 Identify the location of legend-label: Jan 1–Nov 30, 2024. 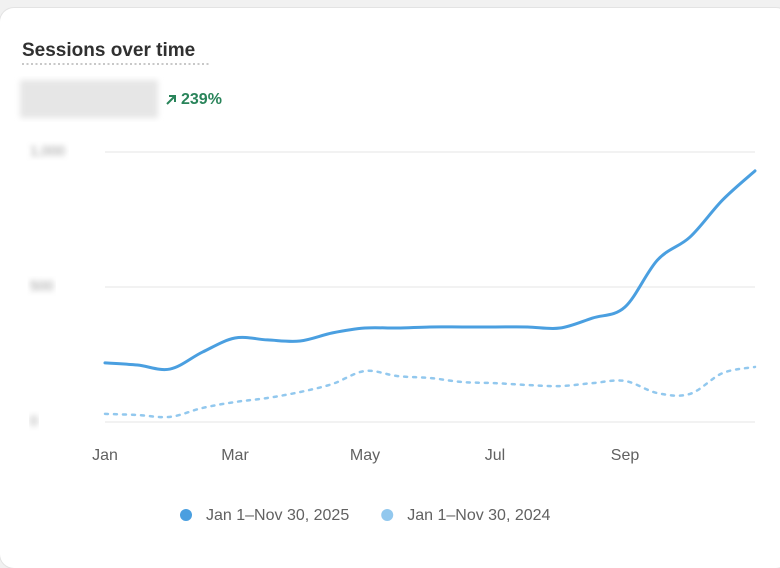
(478, 515).